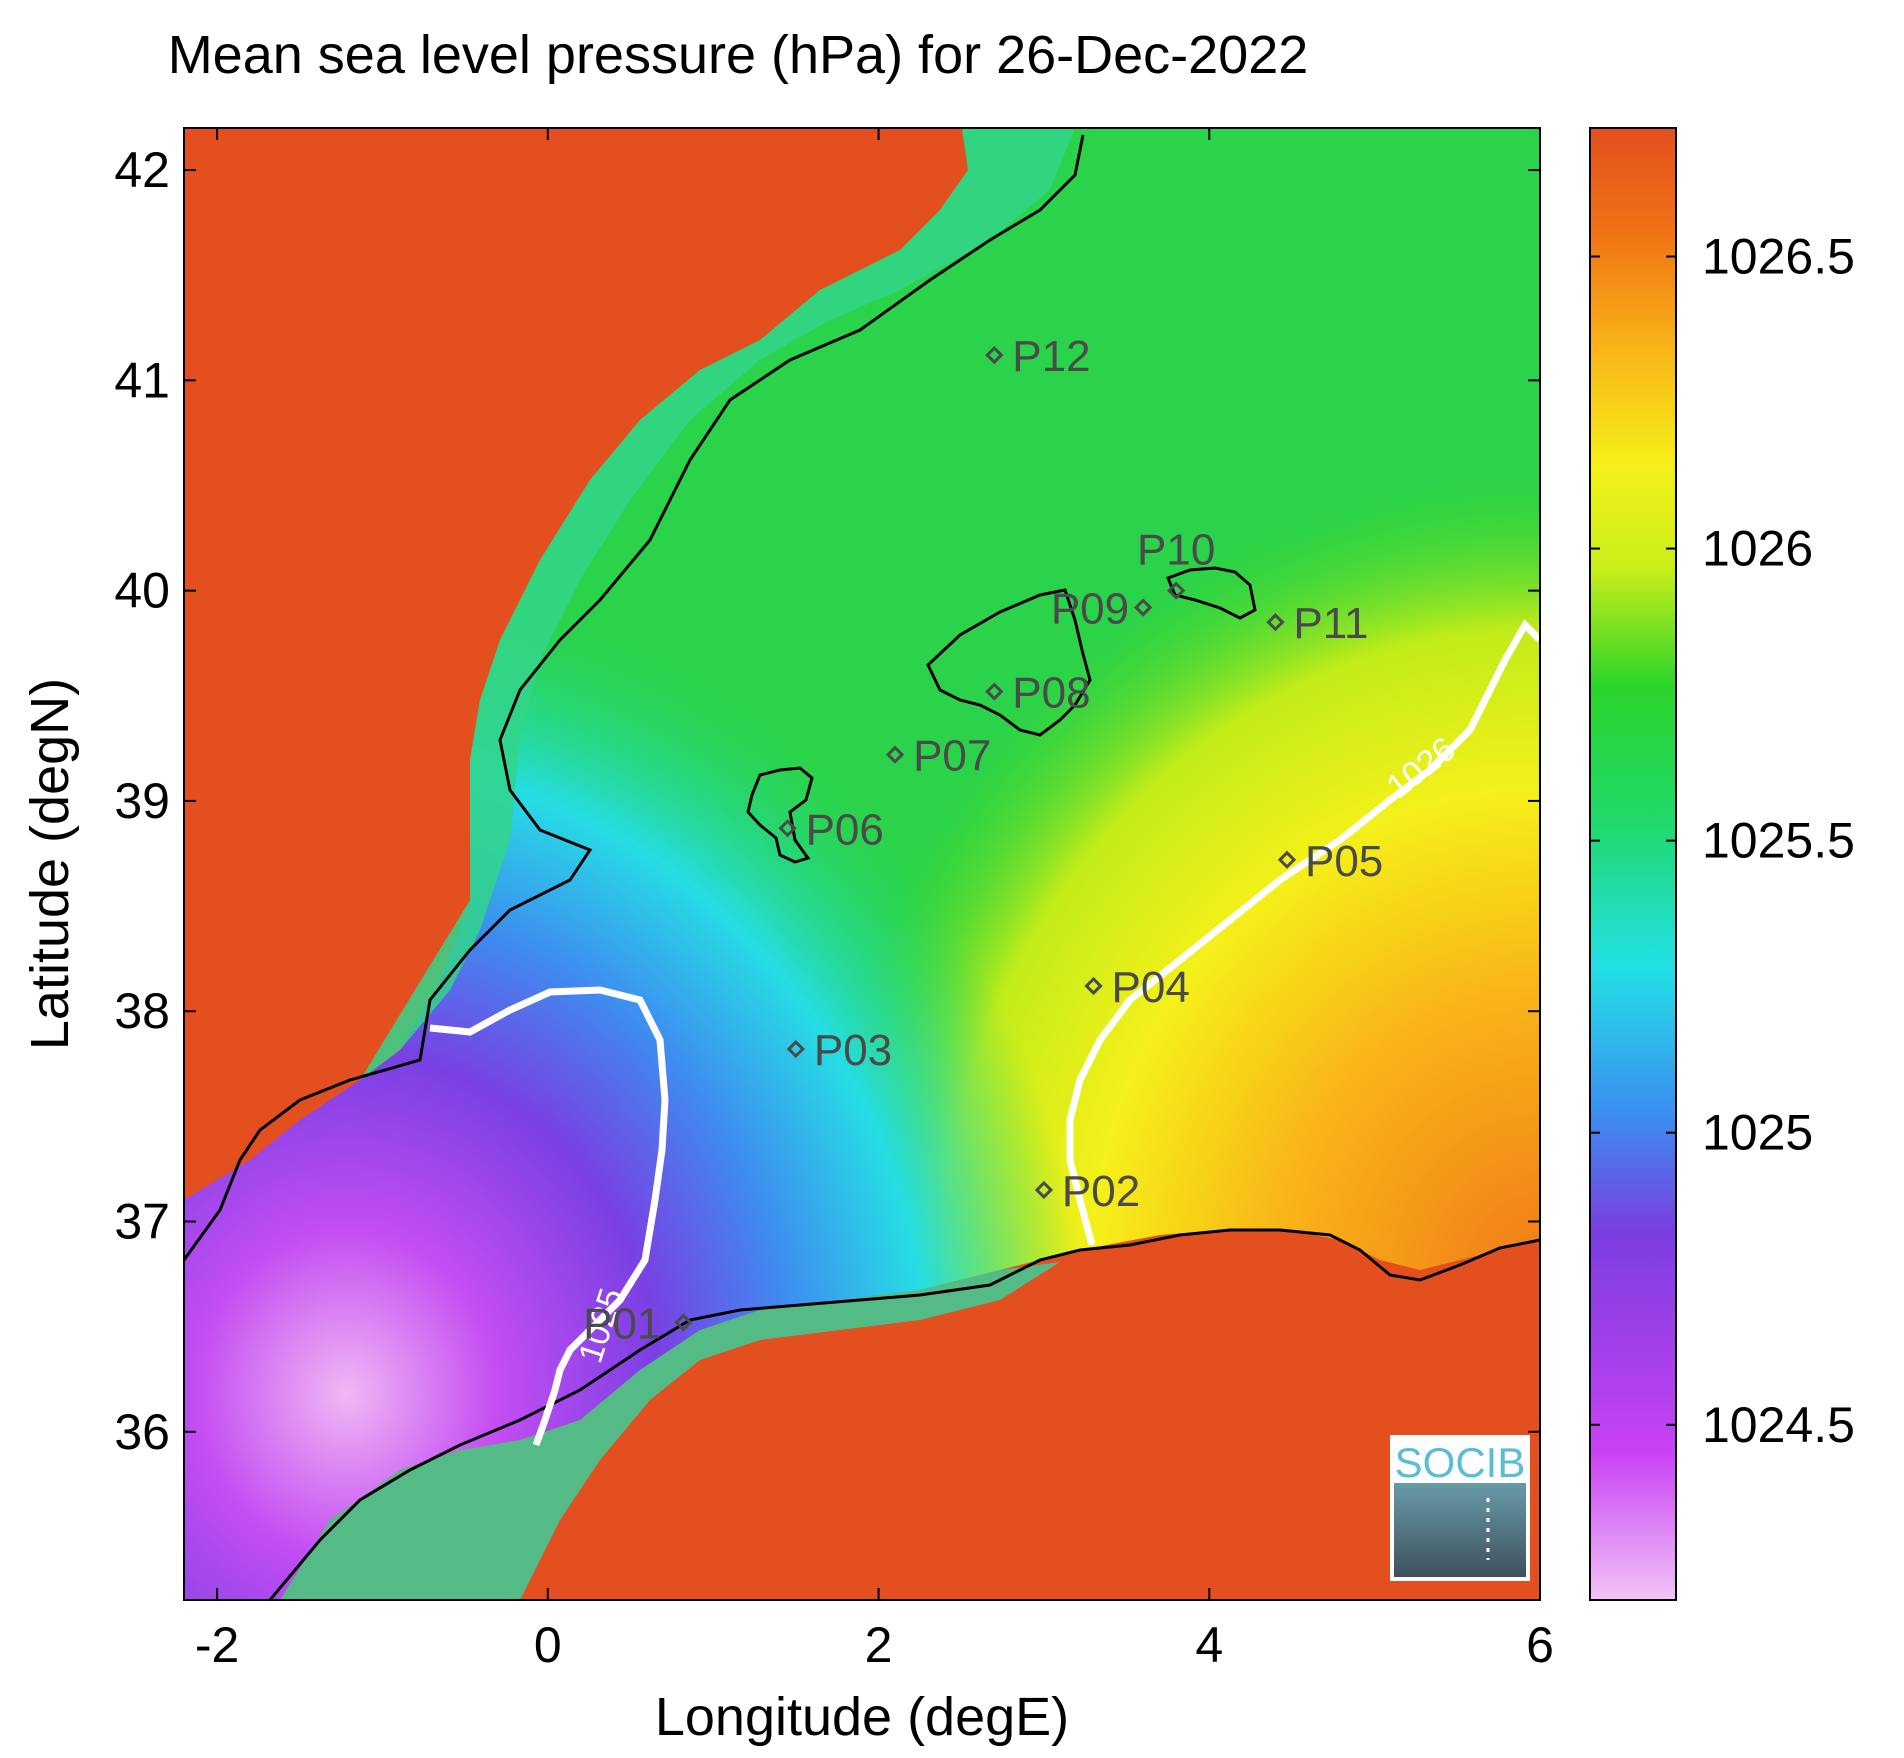 Image resolution: width=1904 pixels, height=1758 pixels. What do you see at coordinates (1151, 987) in the screenshot?
I see `station-label: P04` at bounding box center [1151, 987].